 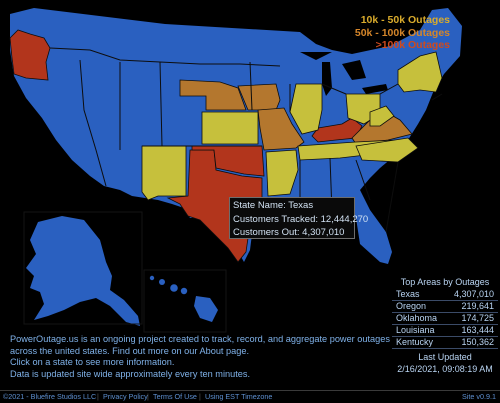 I want to click on state-oklahoma, so click(x=228, y=161).